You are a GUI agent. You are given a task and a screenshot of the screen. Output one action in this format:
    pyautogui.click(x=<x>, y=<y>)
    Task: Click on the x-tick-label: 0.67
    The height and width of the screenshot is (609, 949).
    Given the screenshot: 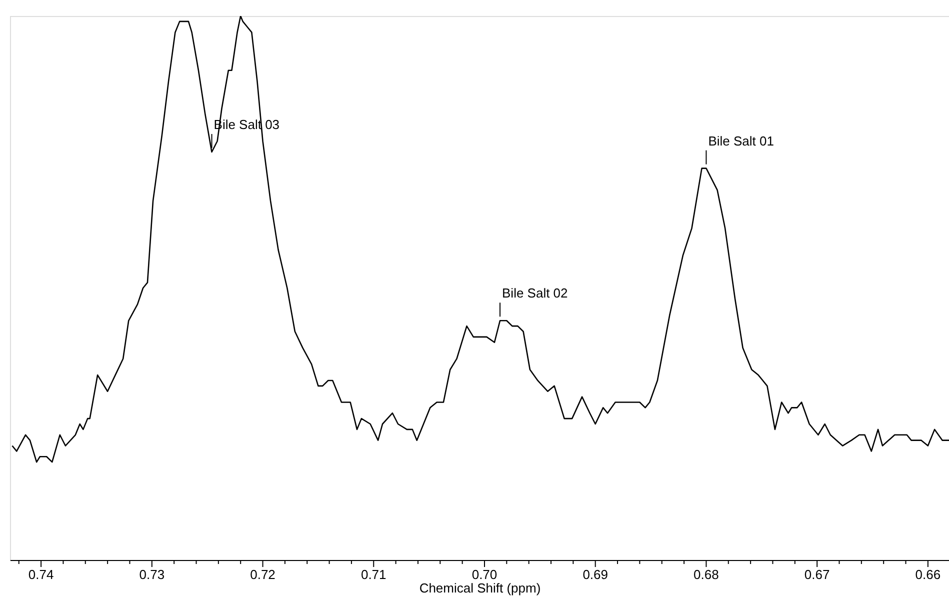 What is the action you would take?
    pyautogui.click(x=817, y=574)
    